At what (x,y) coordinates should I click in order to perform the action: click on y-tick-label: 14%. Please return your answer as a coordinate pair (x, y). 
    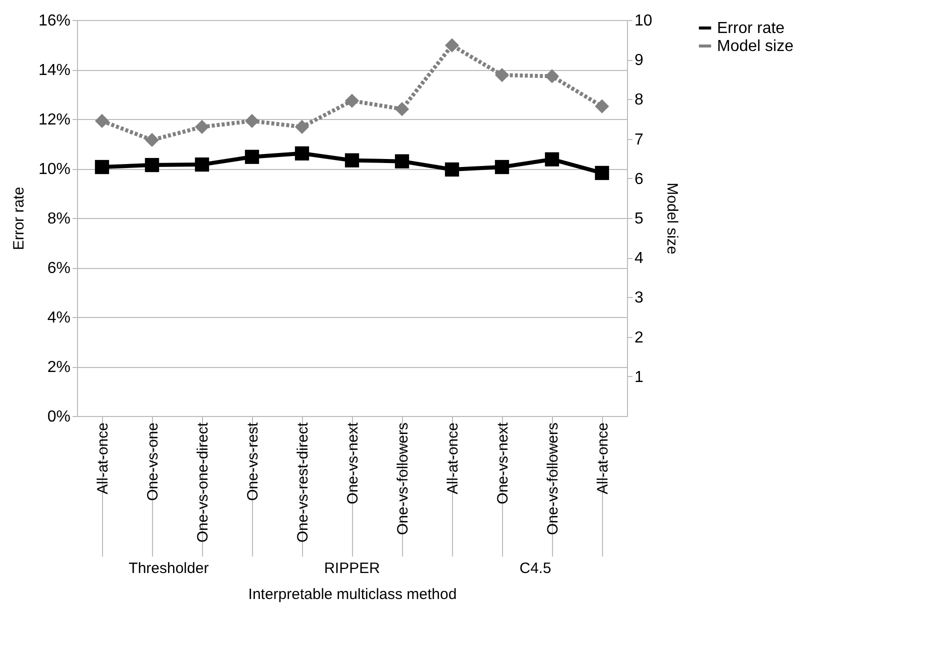
    Looking at the image, I should click on (54, 70).